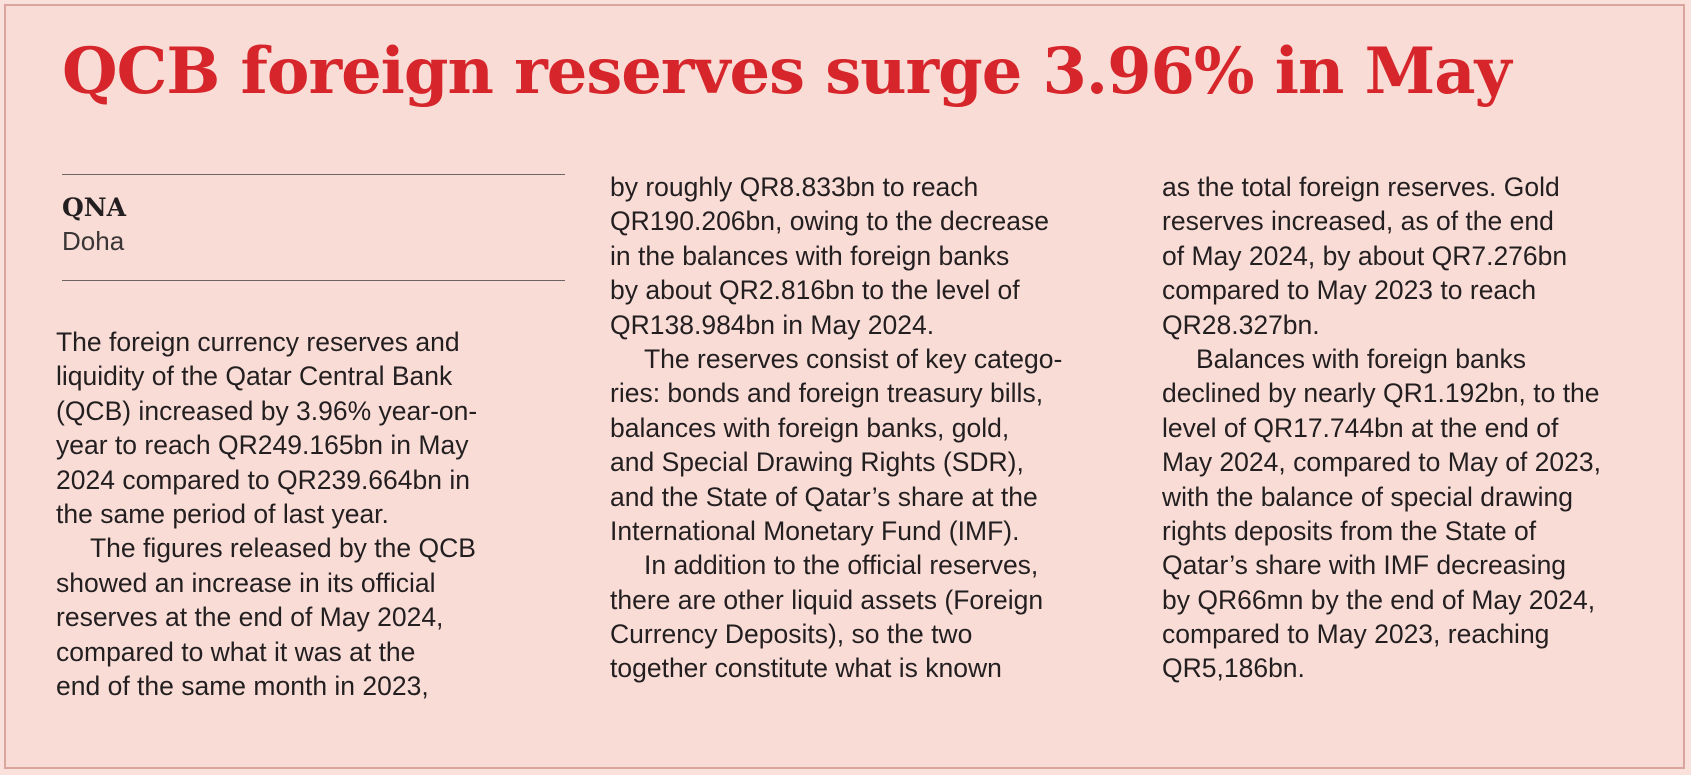 Image resolution: width=1691 pixels, height=775 pixels. Describe the element at coordinates (267, 410) in the screenshot. I see `body-line: (QCB) increased by 3.96% year-on-` at that location.